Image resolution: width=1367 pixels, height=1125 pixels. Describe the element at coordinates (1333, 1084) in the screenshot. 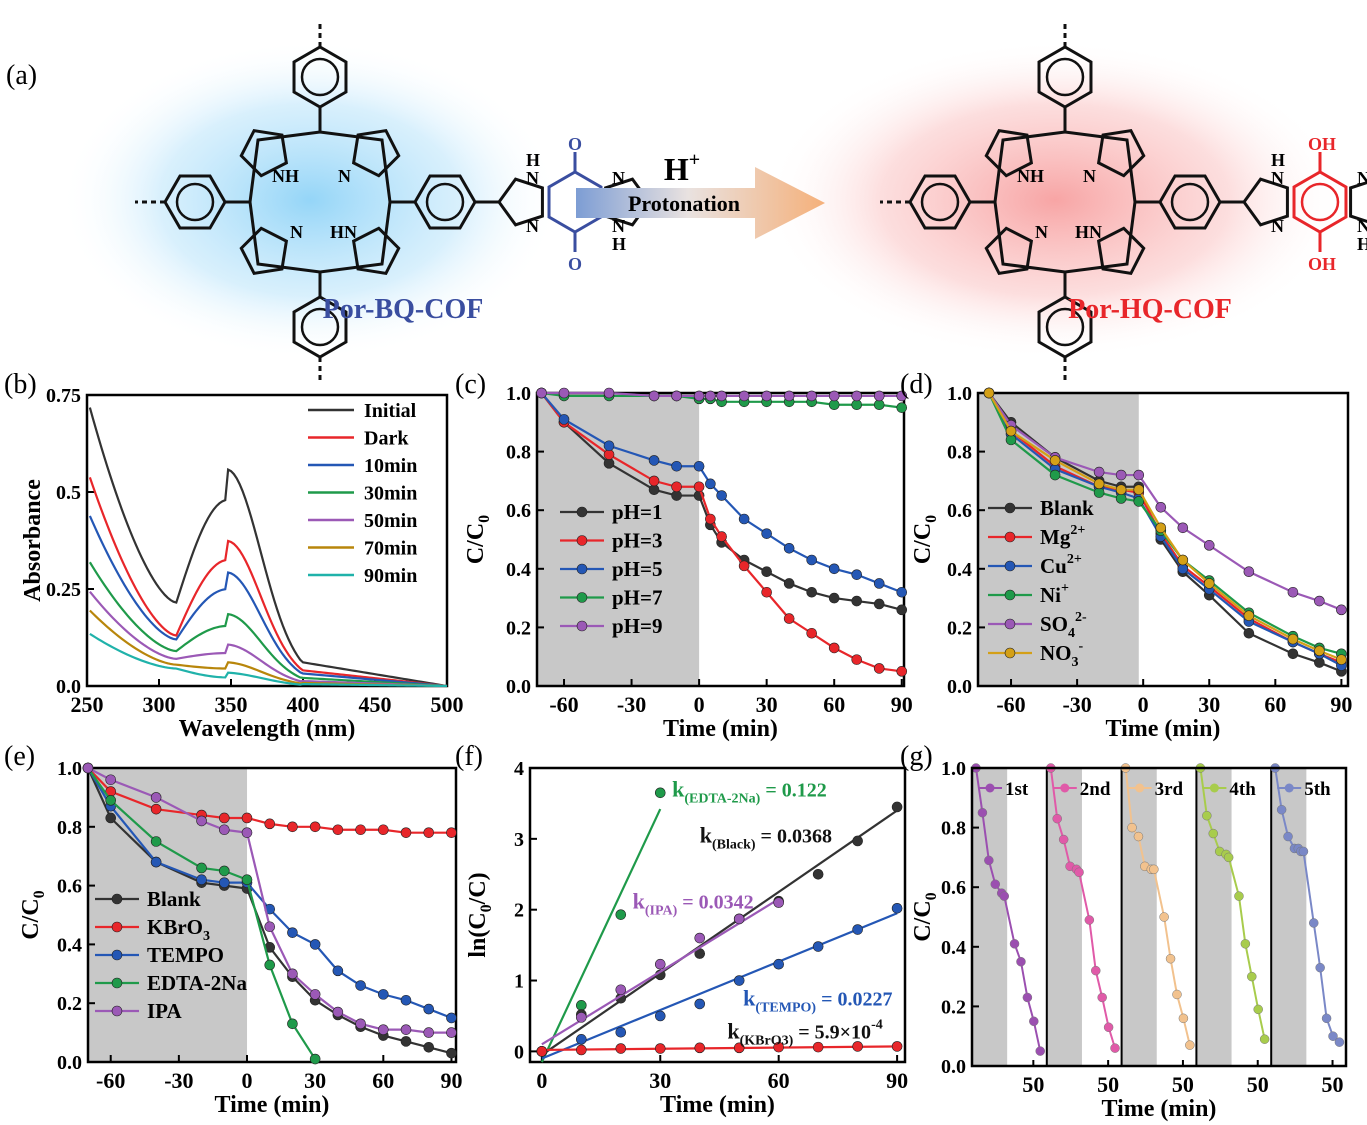

I see `x-tick-label: 50` at that location.